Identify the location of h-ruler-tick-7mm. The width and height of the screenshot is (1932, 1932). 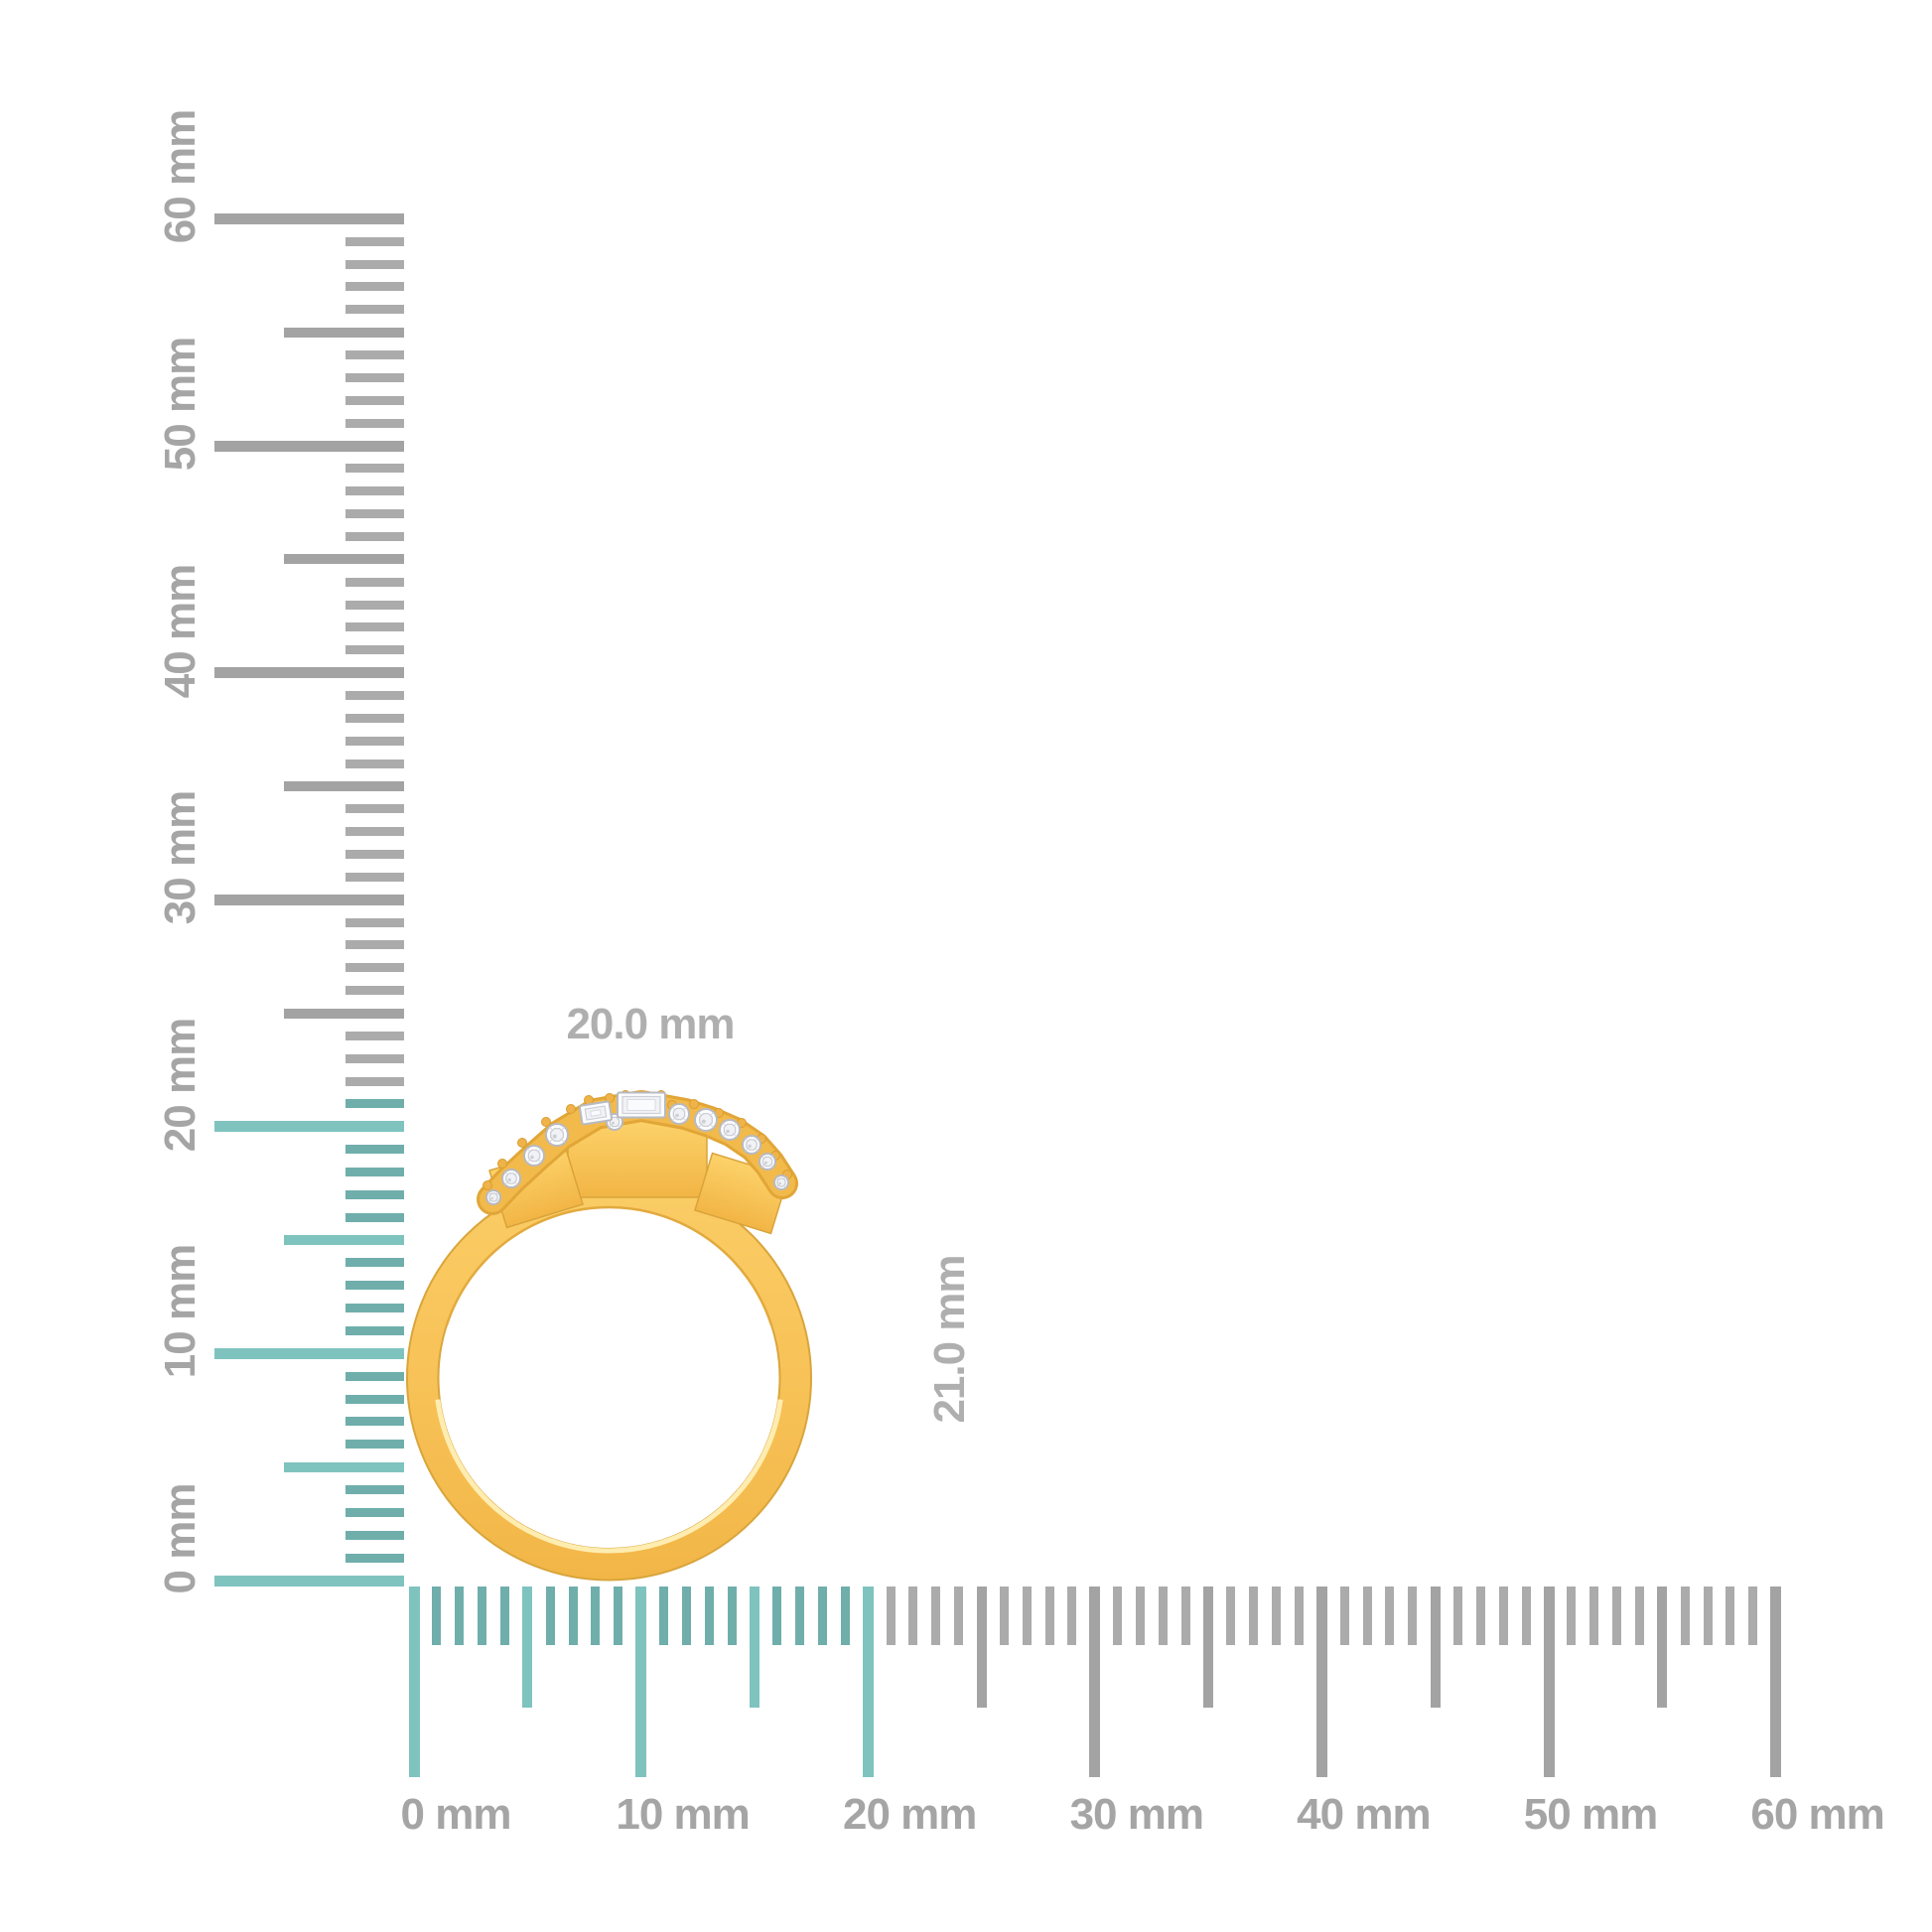
(573, 1616).